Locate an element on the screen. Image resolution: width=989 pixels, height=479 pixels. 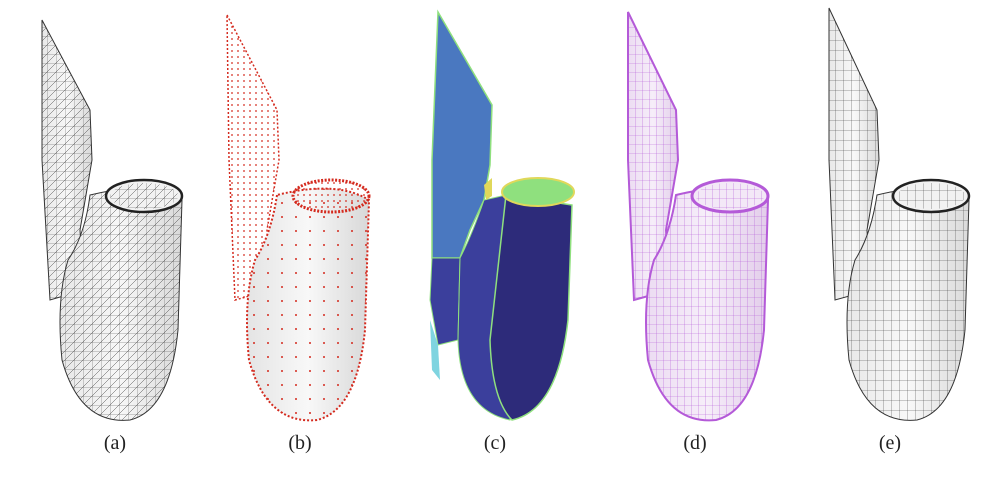
quad-mesh-overlay-model is located at coordinates (698, 216).